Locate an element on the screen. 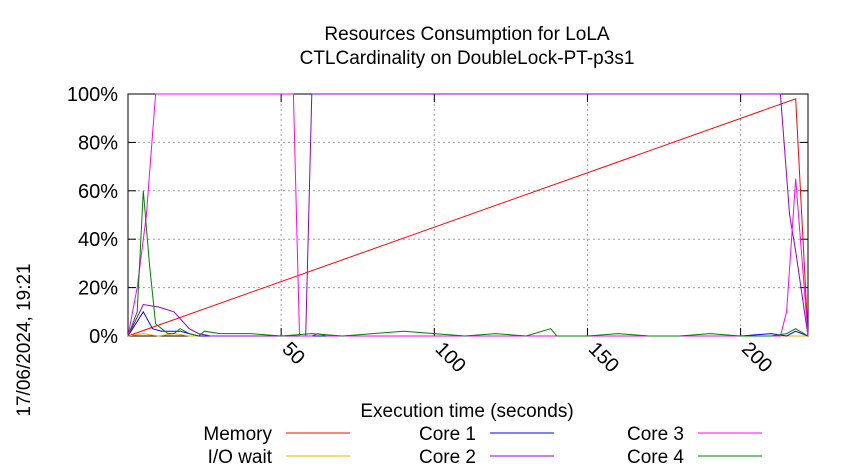 The image size is (850, 475). legend-label: Memory is located at coordinates (237, 434).